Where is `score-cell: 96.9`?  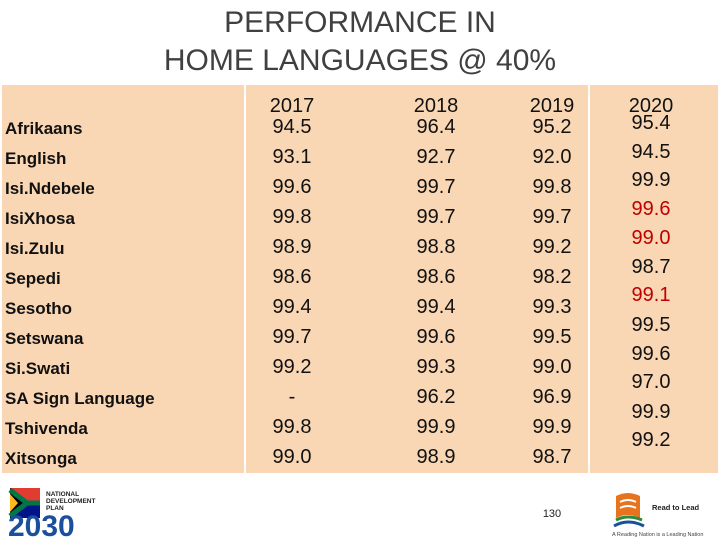
score-cell: 96.9 is located at coordinates (552, 397).